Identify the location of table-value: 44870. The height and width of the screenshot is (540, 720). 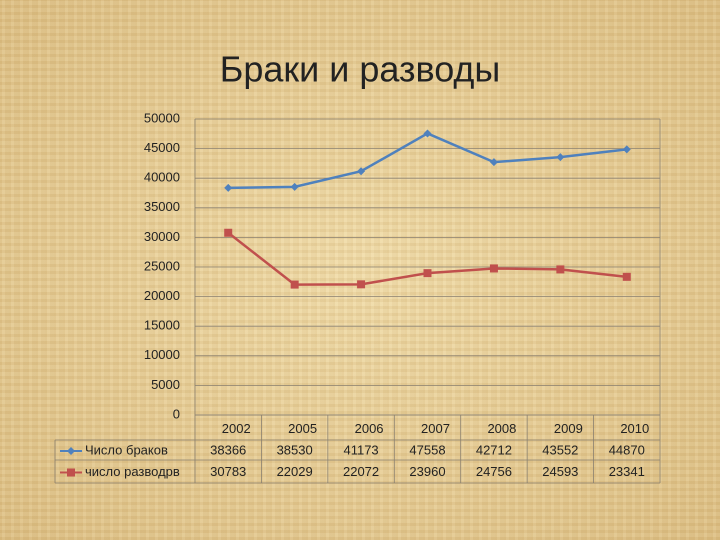
(627, 449).